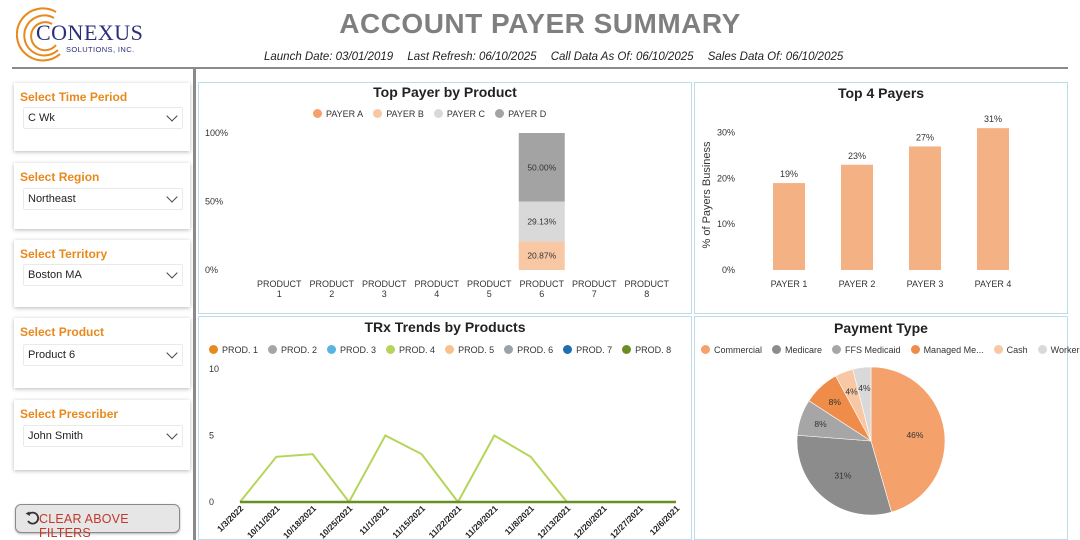 The image size is (1080, 540). Describe the element at coordinates (881, 328) in the screenshot. I see `payment-title: Payment Type` at that location.